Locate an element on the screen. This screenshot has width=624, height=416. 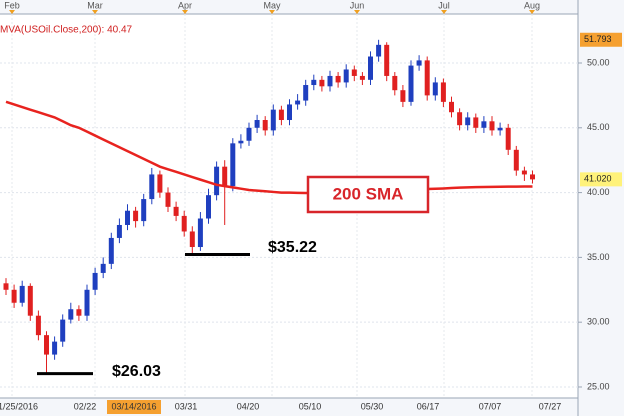
y-tick-label: 45.00 is located at coordinates (598, 127).